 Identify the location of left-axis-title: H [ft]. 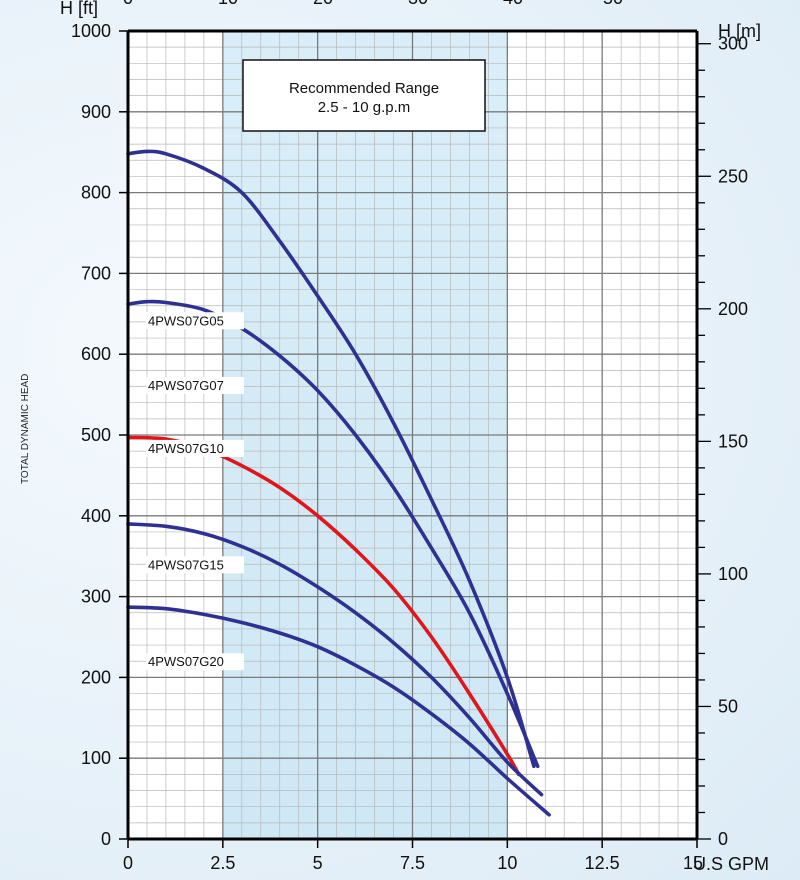
(79, 9).